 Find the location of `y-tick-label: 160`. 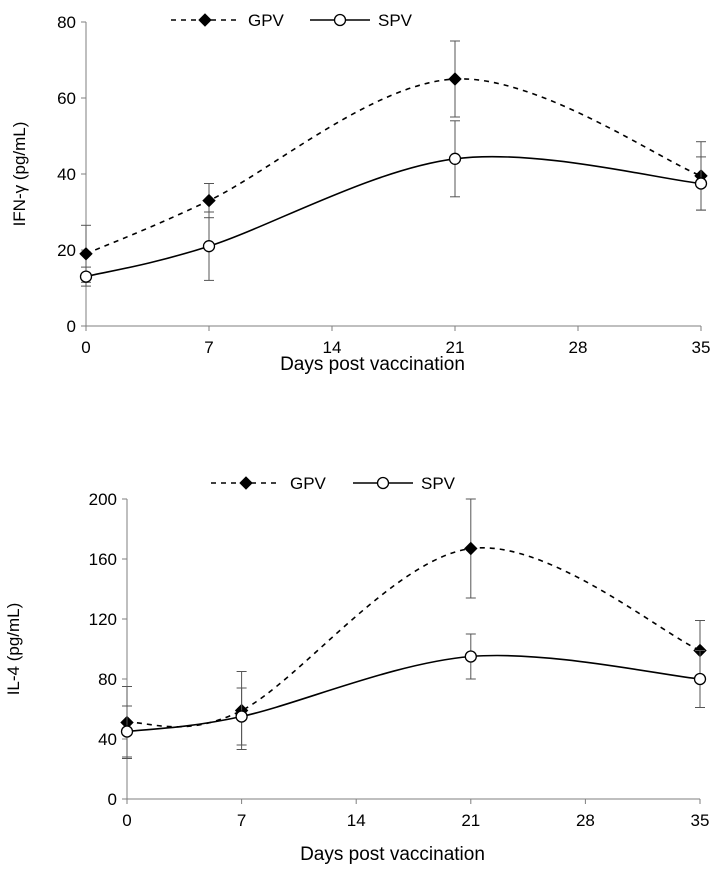

y-tick-label: 160 is located at coordinates (103, 559).